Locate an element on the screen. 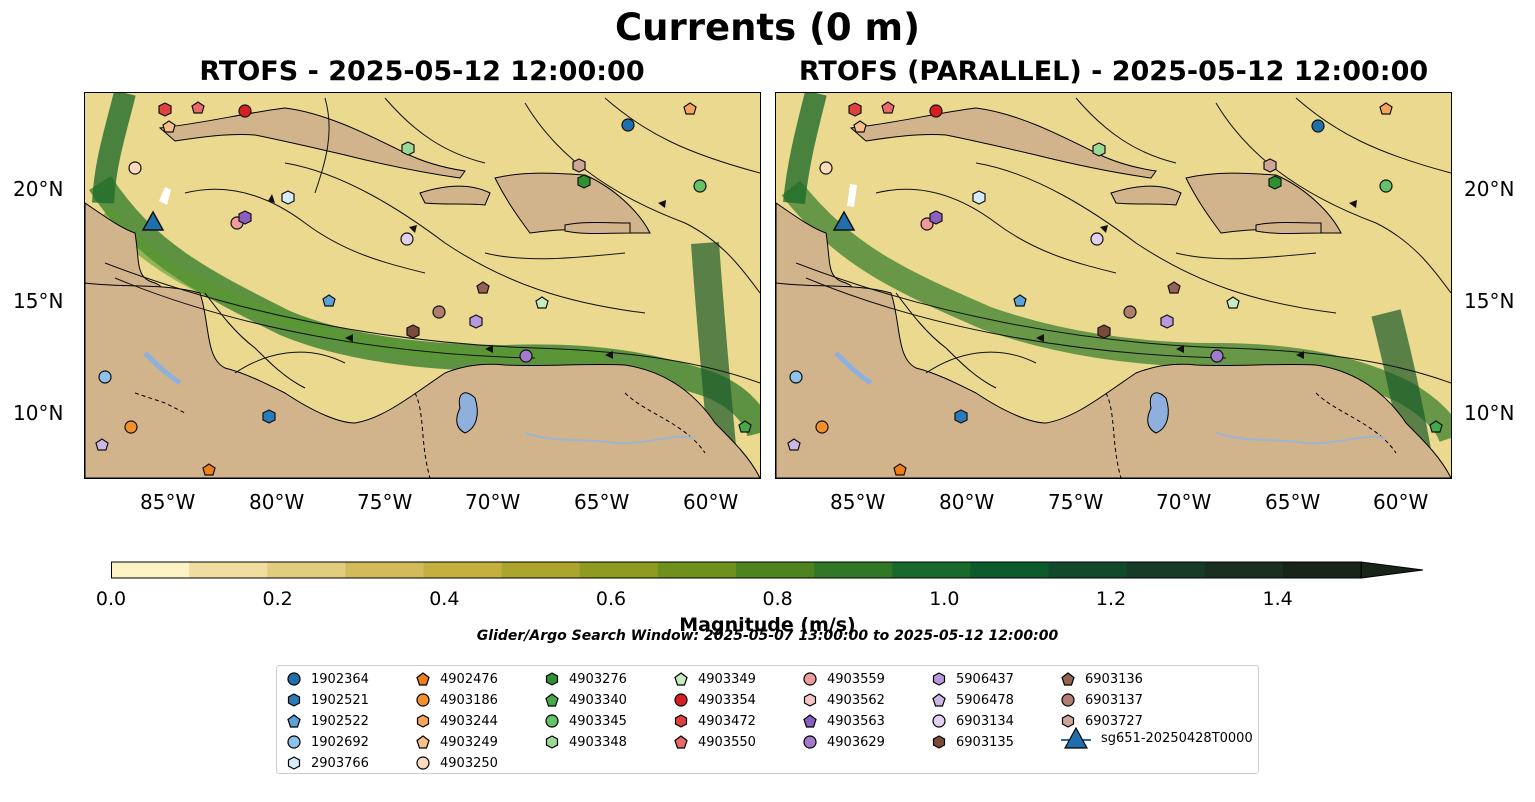 This screenshot has width=1535, height=802. legend-label: 4903550 is located at coordinates (727, 742).